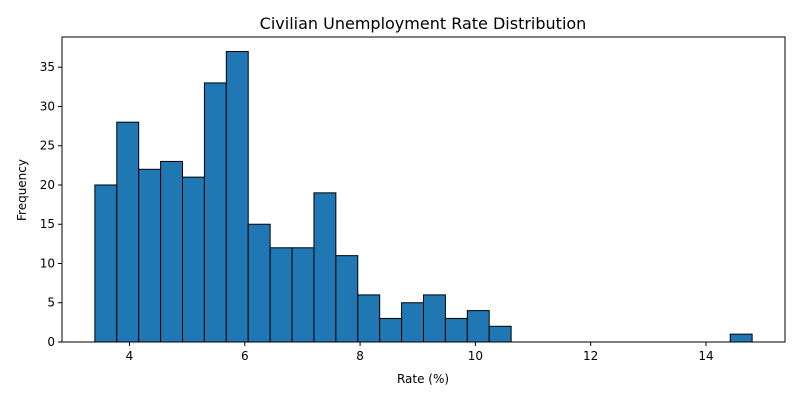  Describe the element at coordinates (420, 352) in the screenshot. I see `x-axis-ticks: 4 6 8 10 12 14` at that location.